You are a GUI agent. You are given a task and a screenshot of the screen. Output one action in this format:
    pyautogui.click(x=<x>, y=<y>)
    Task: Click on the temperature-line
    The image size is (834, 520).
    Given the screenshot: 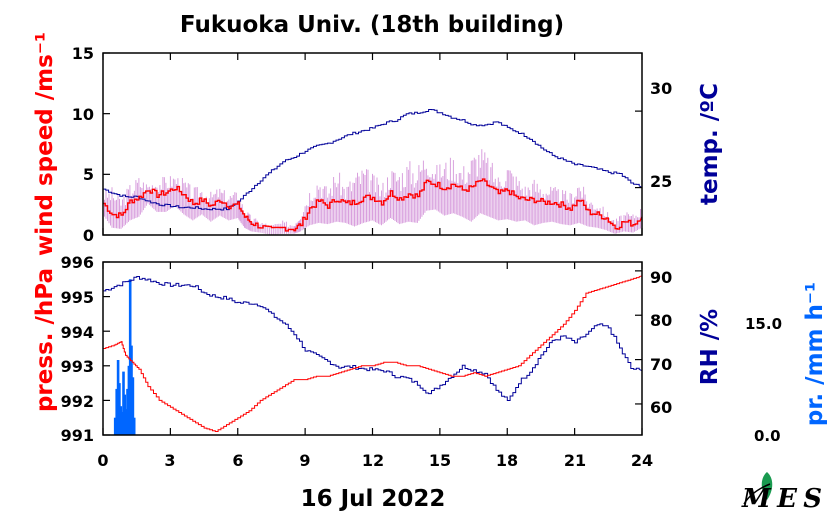 What is the action you would take?
    pyautogui.click(x=373, y=160)
    